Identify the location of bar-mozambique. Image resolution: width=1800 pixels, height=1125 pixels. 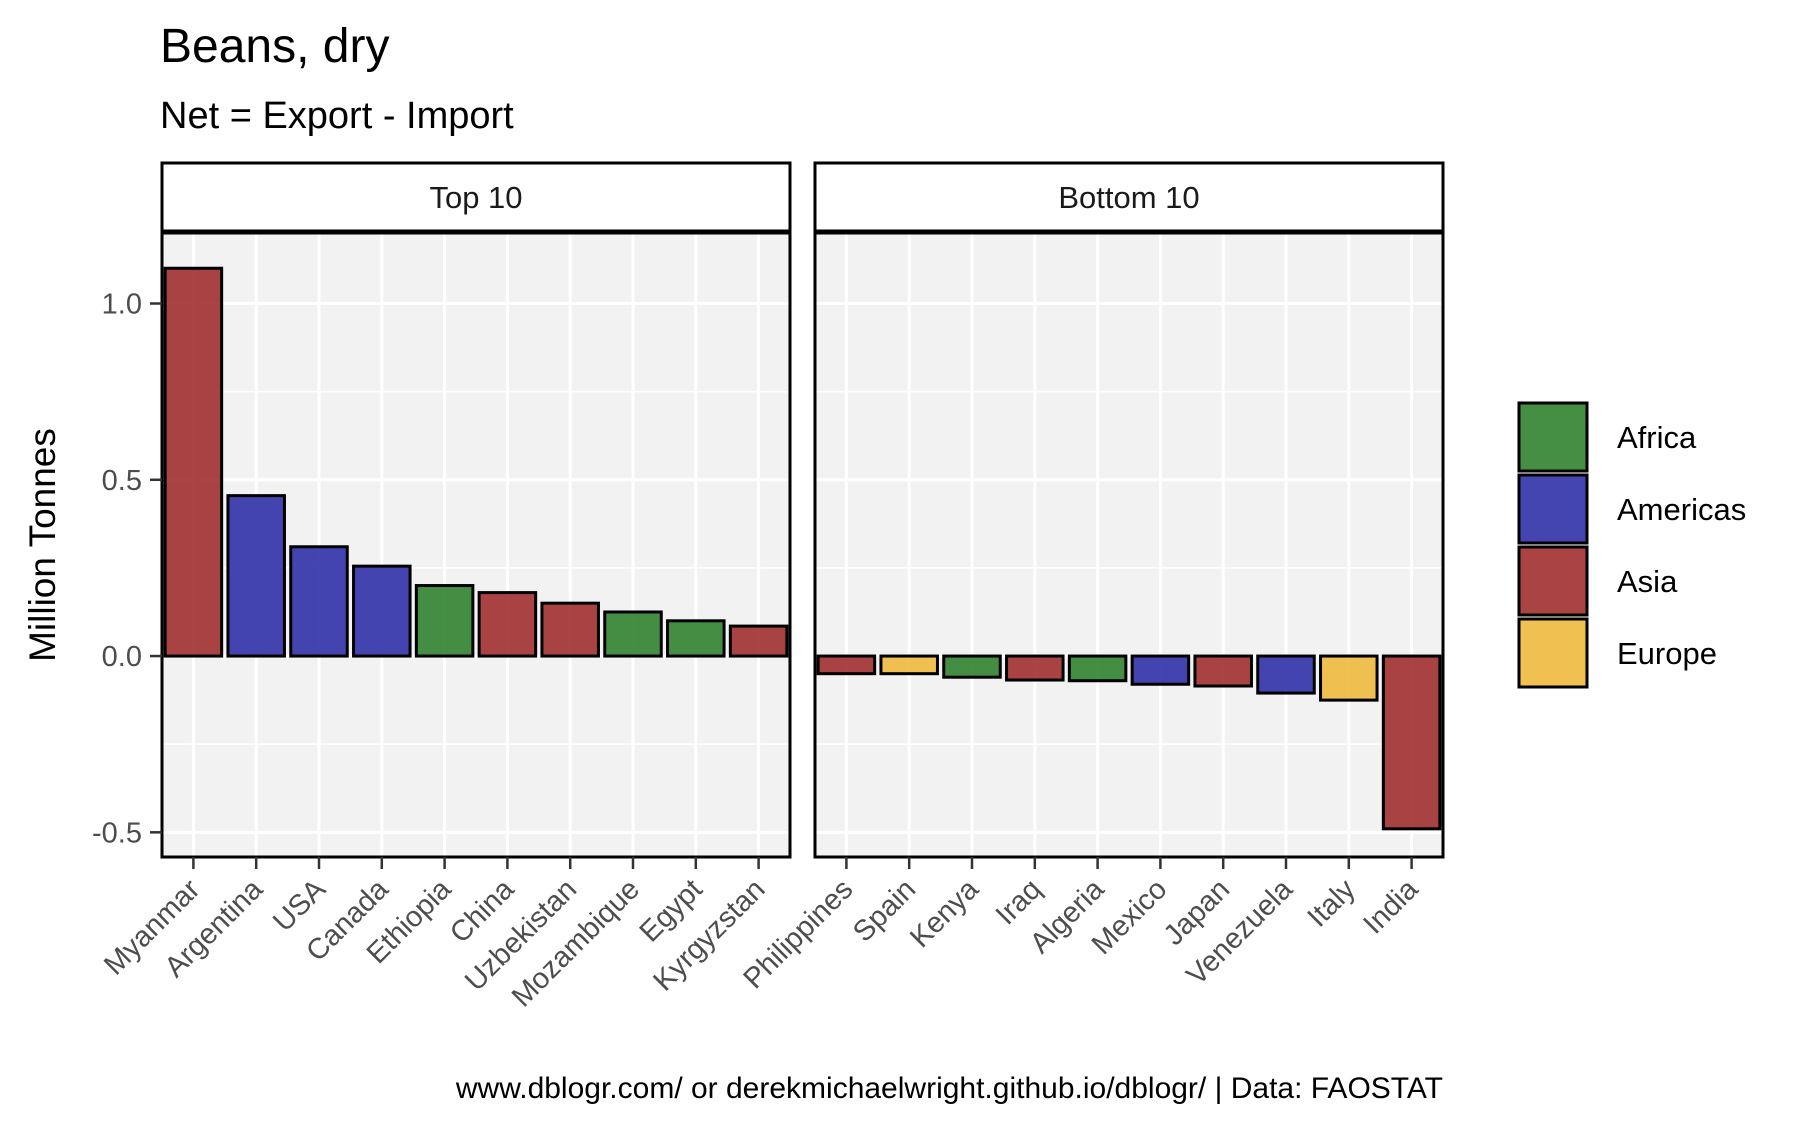
(633, 634).